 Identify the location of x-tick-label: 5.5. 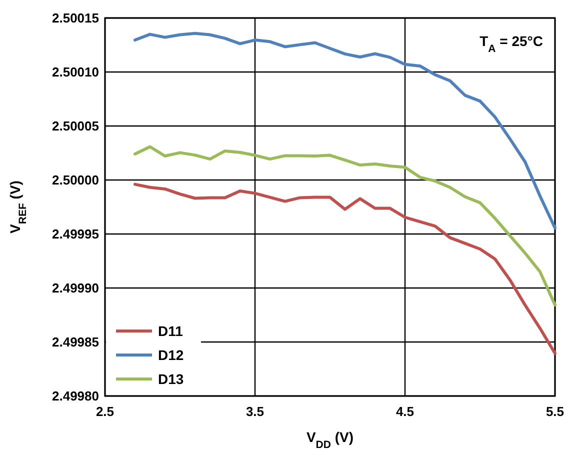
(555, 411).